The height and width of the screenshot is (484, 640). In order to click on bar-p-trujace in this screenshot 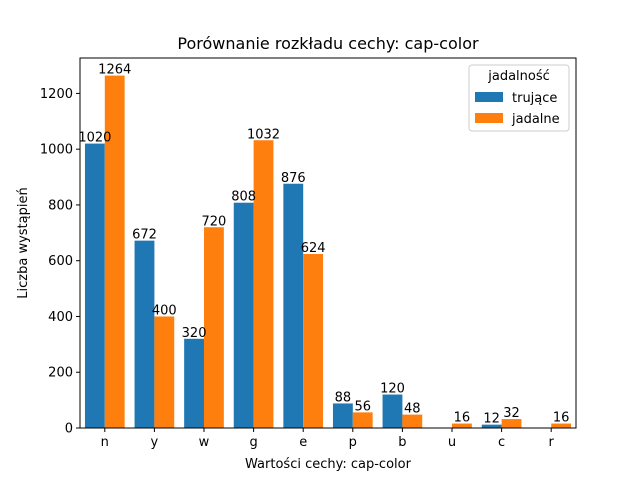, I will do `click(342, 415)`.